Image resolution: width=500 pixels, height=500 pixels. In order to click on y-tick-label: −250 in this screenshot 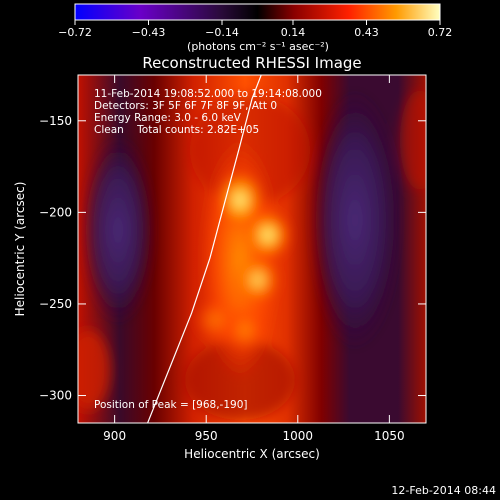, I will do `click(55, 304)`.